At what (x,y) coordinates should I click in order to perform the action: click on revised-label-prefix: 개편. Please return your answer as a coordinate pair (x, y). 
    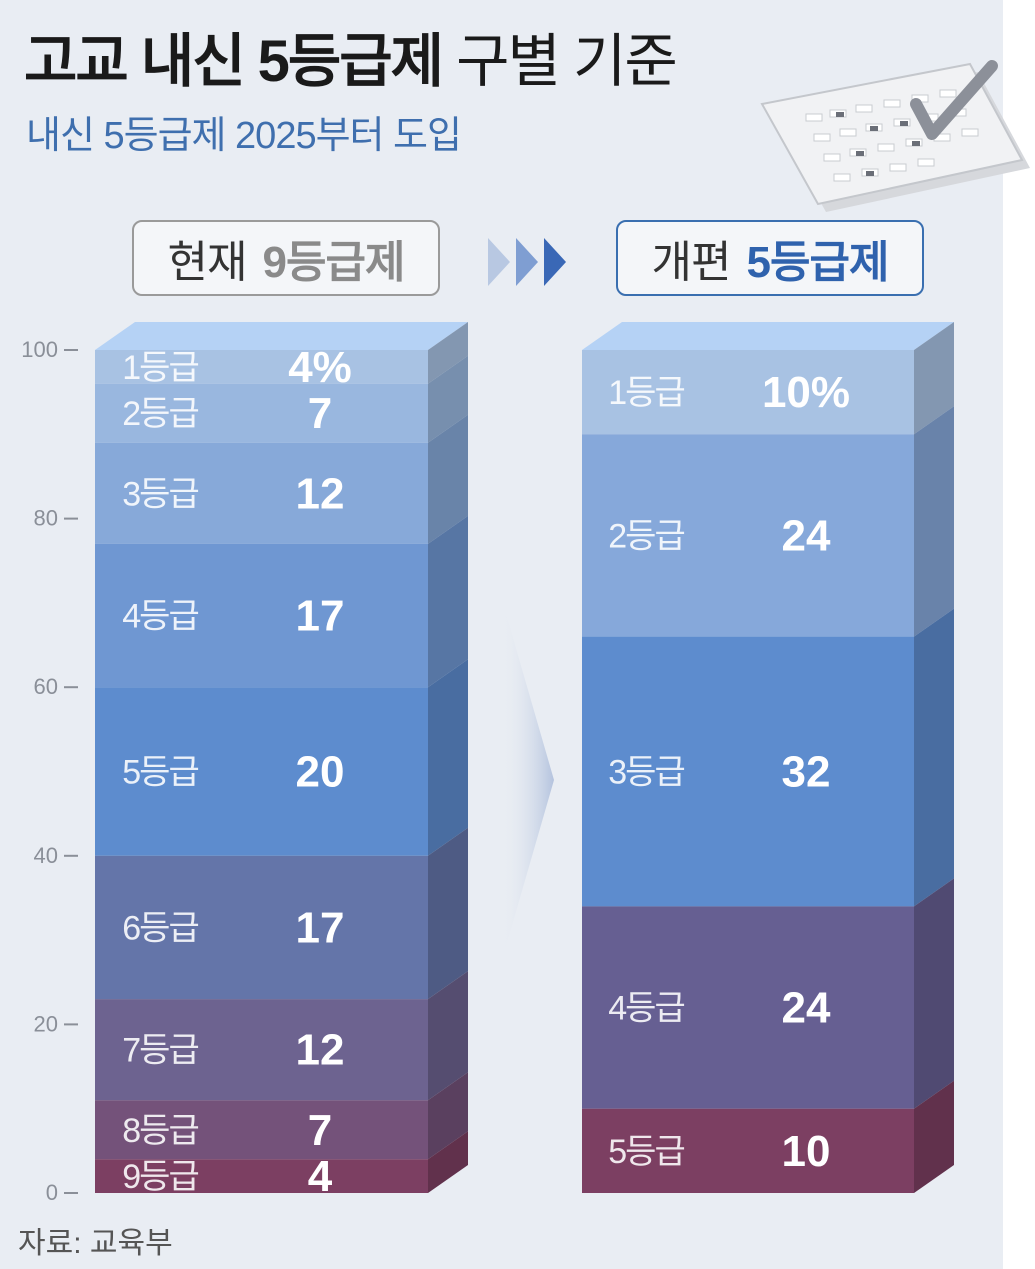
    Looking at the image, I should click on (691, 262).